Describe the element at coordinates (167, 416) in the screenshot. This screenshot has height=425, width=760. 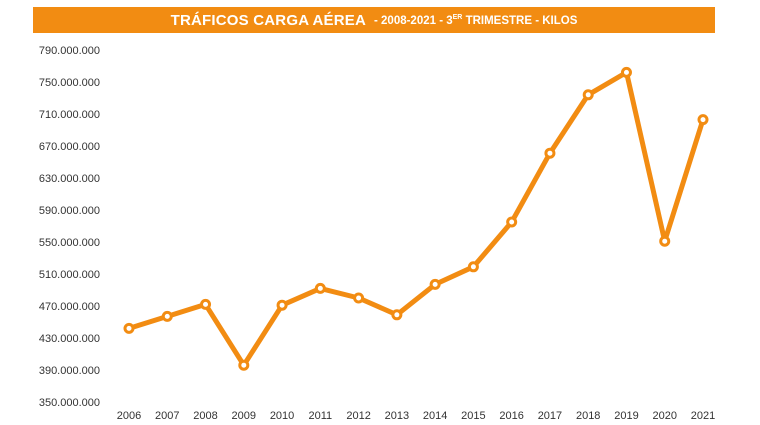
I see `x-tick-label: 2007` at that location.